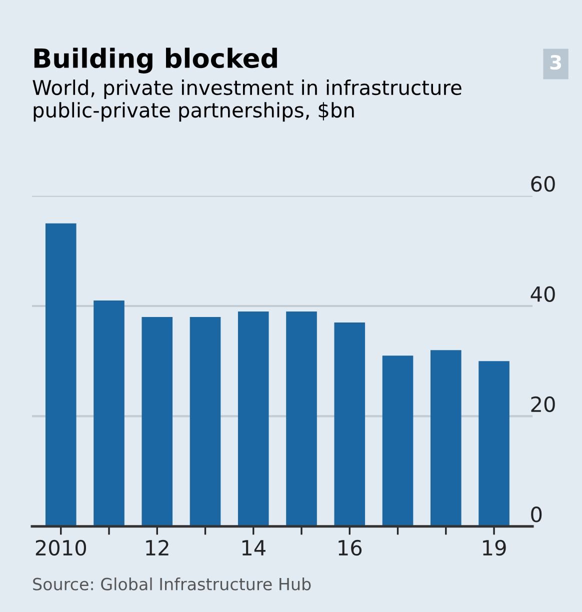 This screenshot has height=612, width=582. Describe the element at coordinates (350, 548) in the screenshot. I see `x-tick-label: 16` at that location.